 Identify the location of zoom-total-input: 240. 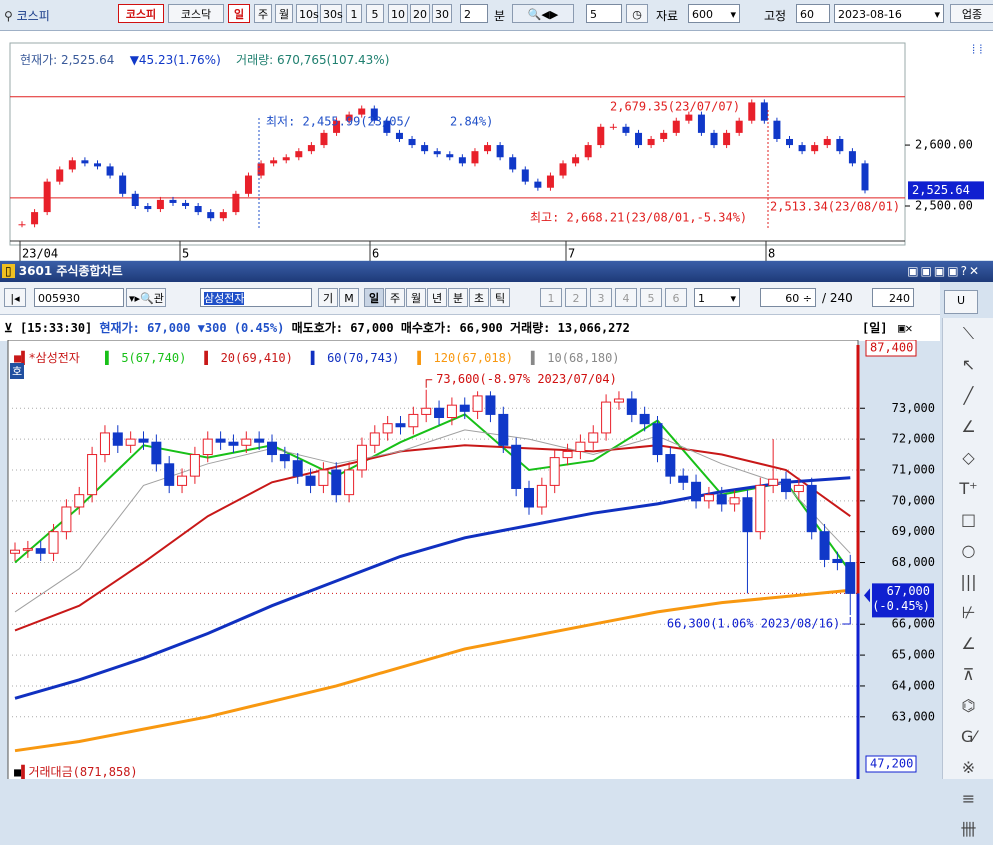
(893, 297).